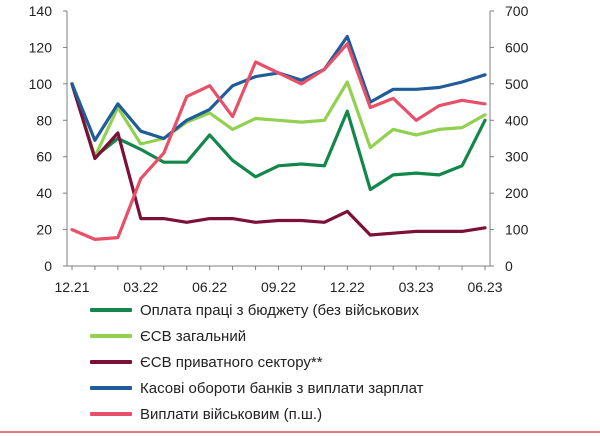 The image size is (600, 436). I want to click on legend-label: ЄСВ приватного сектору**, so click(231, 362).